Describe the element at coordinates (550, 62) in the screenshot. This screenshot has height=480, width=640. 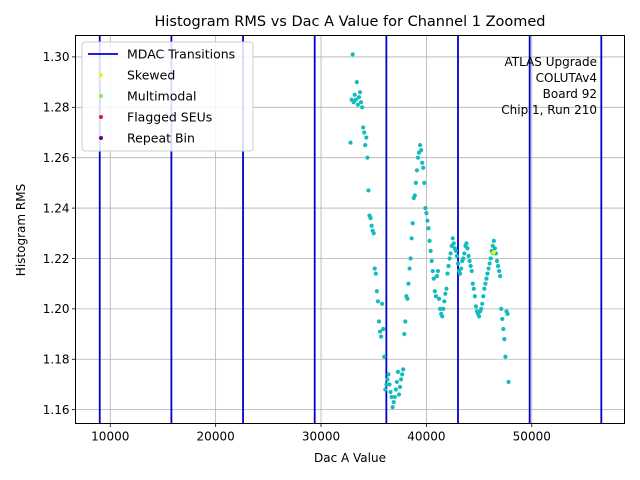
I see `annotation-line-1: ATLAS Upgrade` at that location.